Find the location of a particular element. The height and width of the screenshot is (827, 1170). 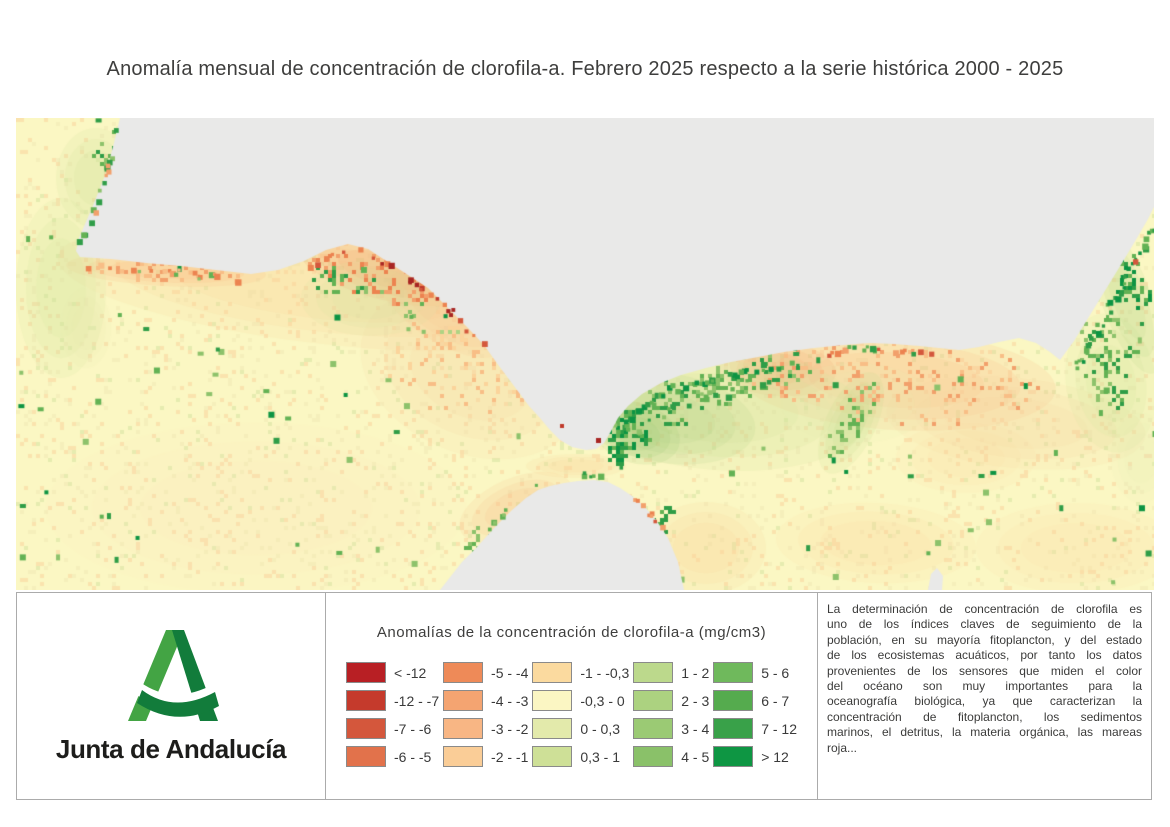

legend-item: > 12 is located at coordinates (755, 756).